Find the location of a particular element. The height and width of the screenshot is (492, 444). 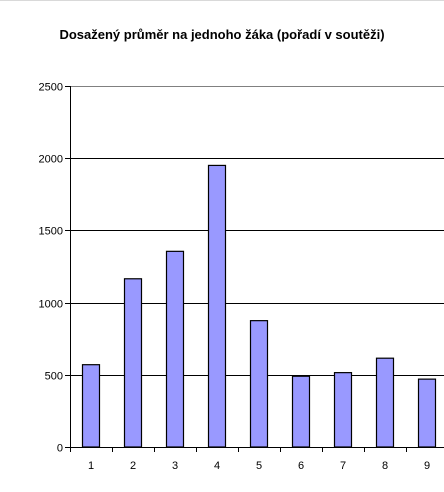

x-tick-label-3: 3 is located at coordinates (175, 466).